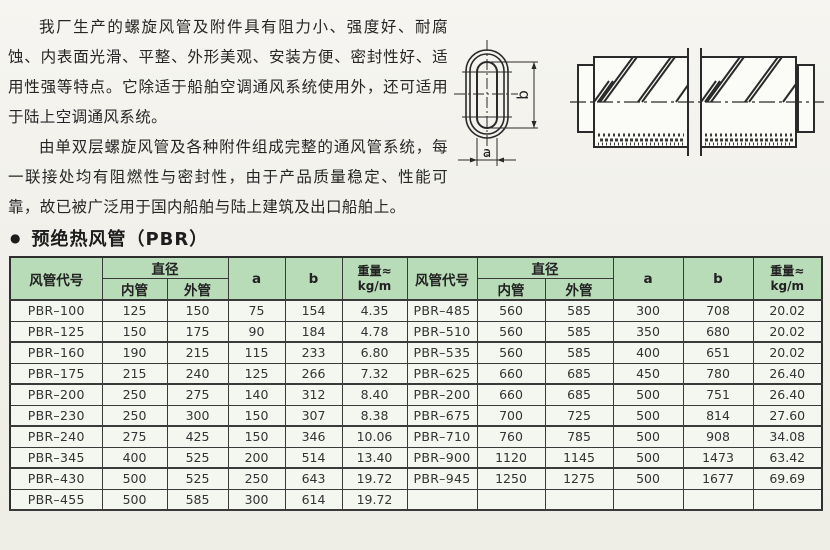  What do you see at coordinates (56, 499) in the screenshot?
I see `cell-left-code: PBR–455` at bounding box center [56, 499].